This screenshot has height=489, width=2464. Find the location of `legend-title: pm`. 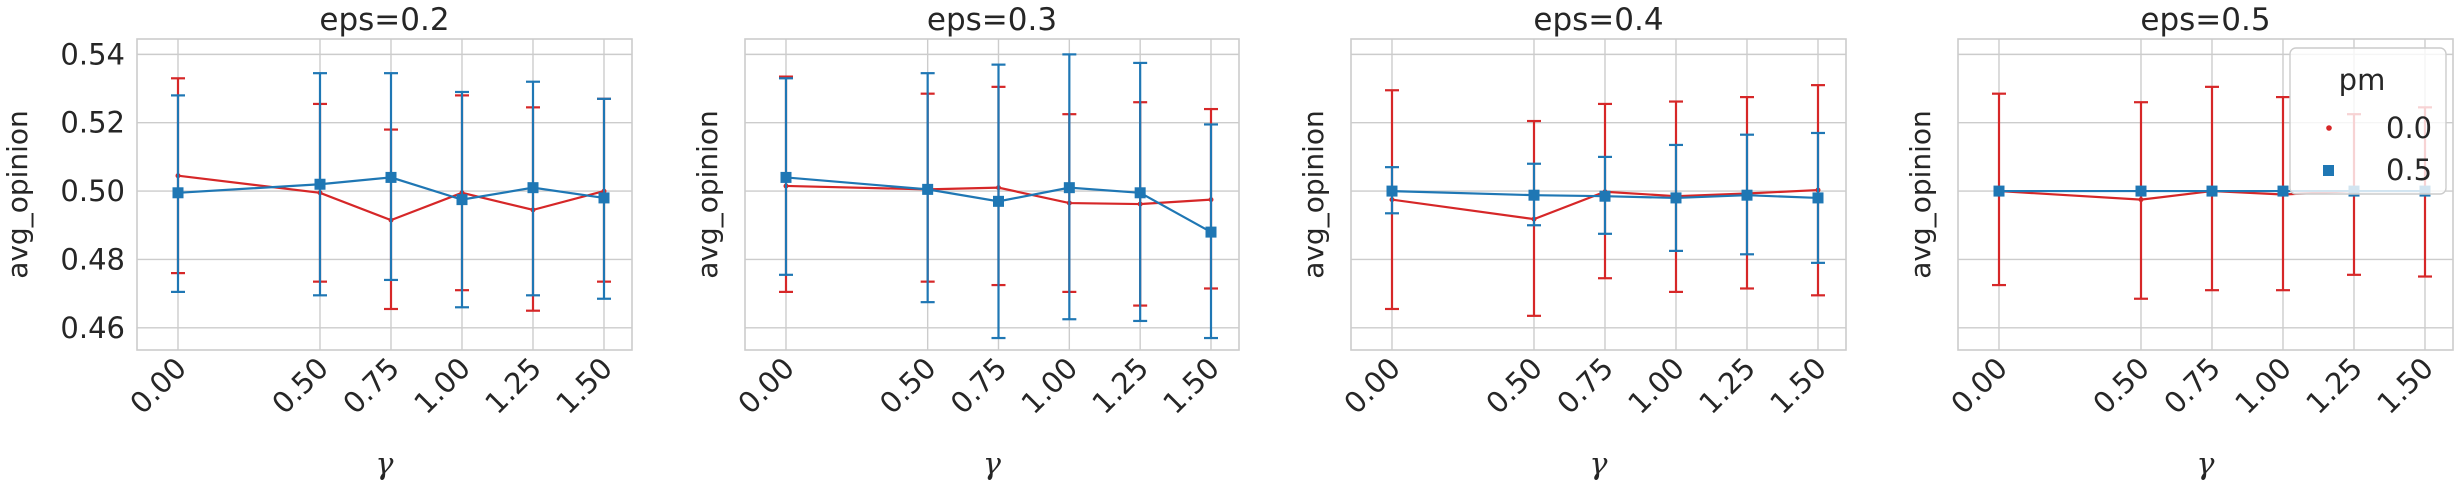

legend-title: pm is located at coordinates (2362, 80).